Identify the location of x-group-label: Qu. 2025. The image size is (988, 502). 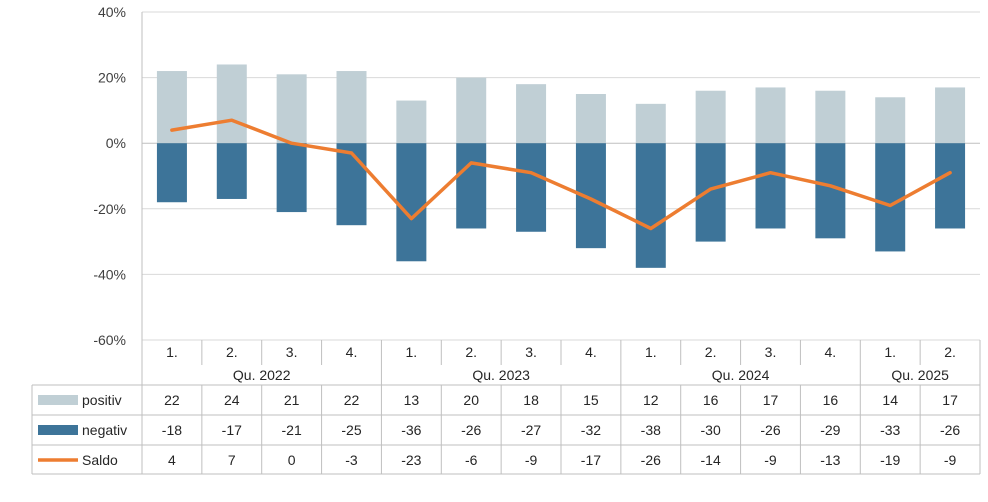
(920, 375).